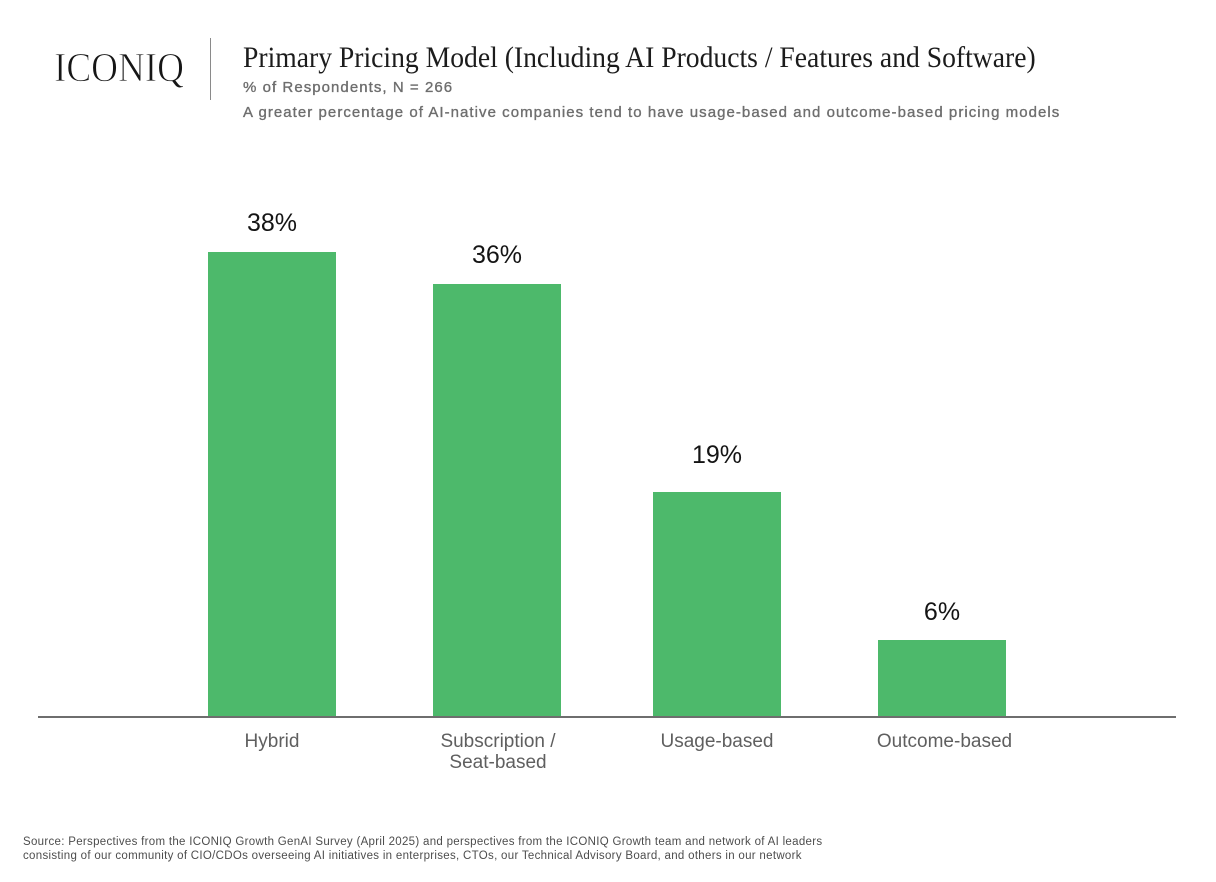 This screenshot has height=882, width=1216. What do you see at coordinates (119, 67) in the screenshot?
I see `svg-text: ICONIQ` at bounding box center [119, 67].